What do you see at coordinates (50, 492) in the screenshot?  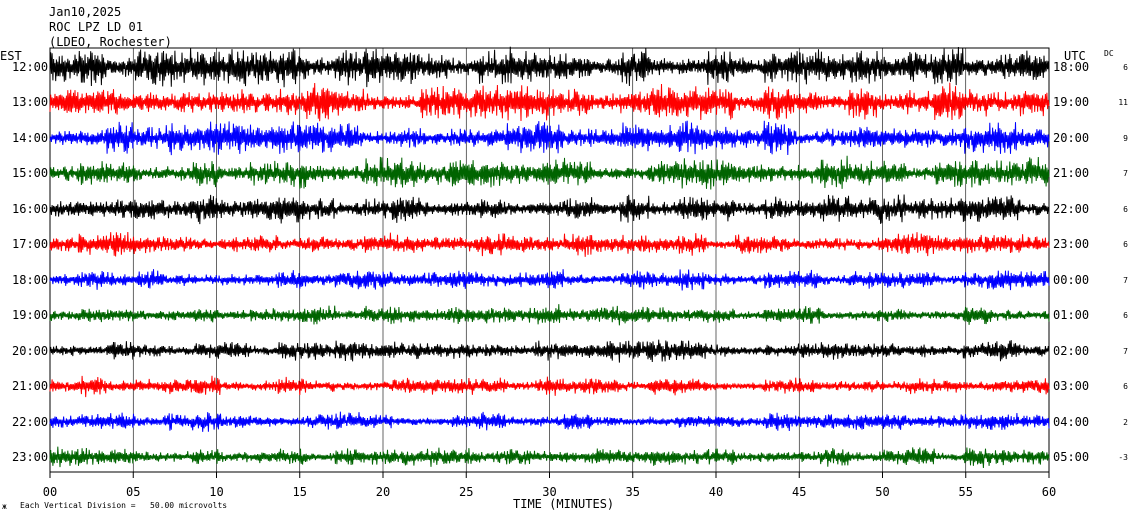 I see `x-tick-label: 00` at bounding box center [50, 492].